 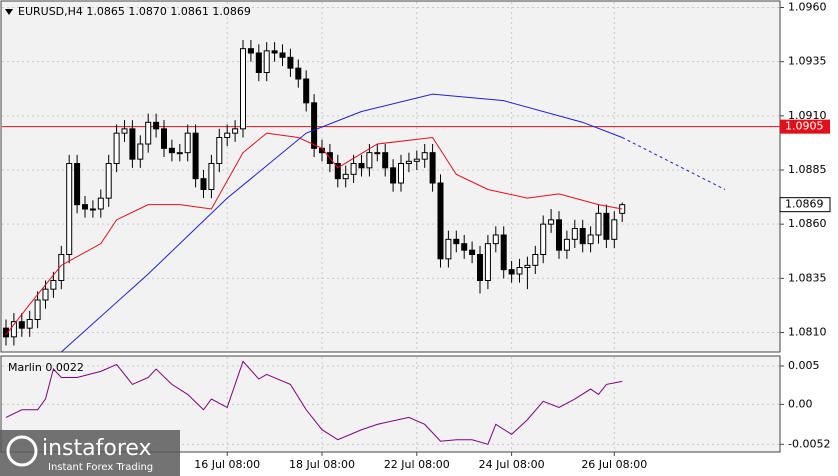 What do you see at coordinates (809, 443) in the screenshot?
I see `y-tick-label: -0.0052` at bounding box center [809, 443].